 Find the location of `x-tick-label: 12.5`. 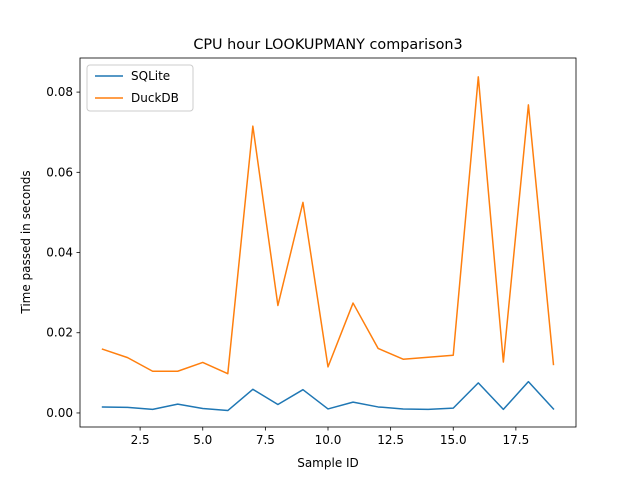

x-tick-label: 12.5 is located at coordinates (390, 440).